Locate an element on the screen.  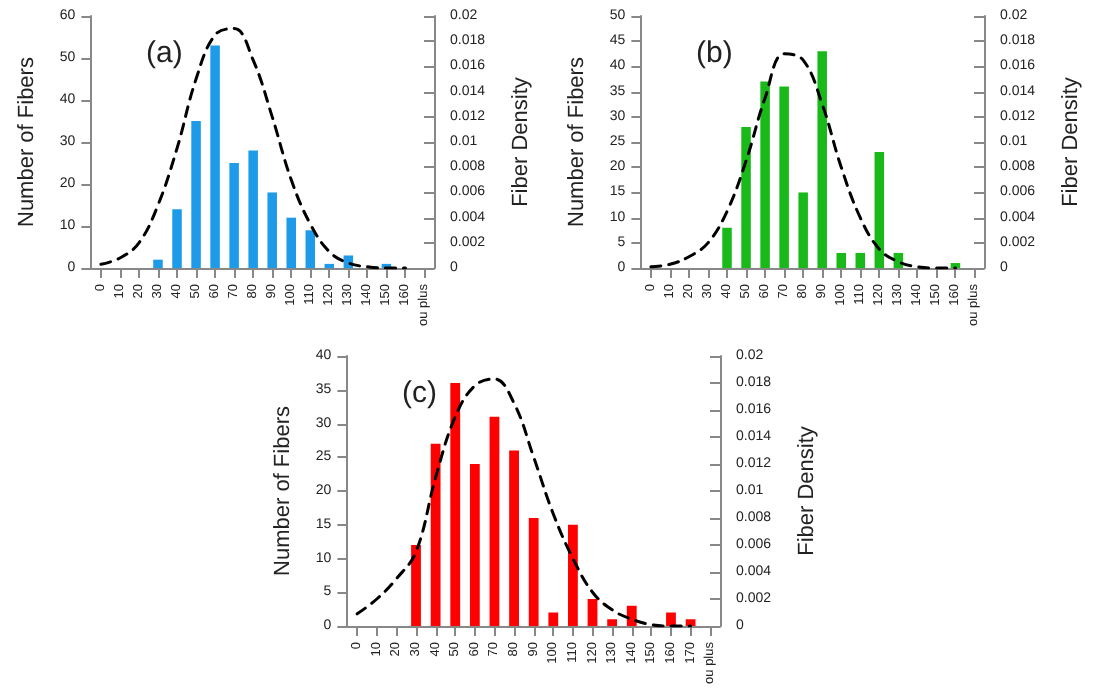
text: (a) is located at coordinates (164, 53).